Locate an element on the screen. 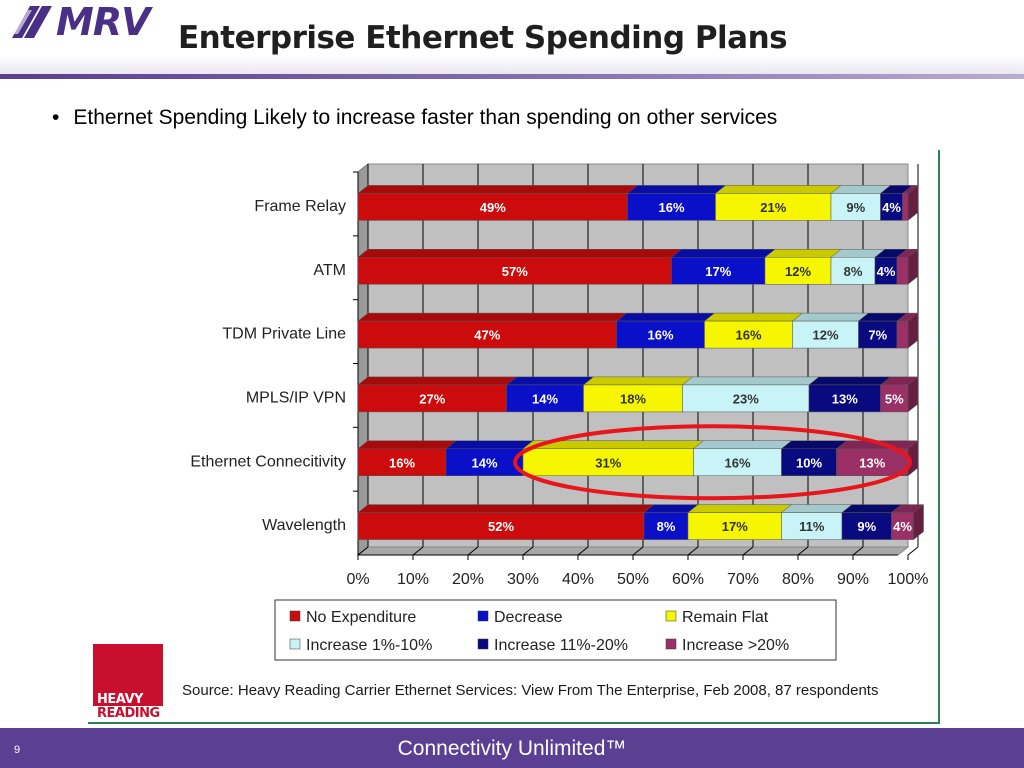 This screenshot has height=768, width=1024. data-label: 9% is located at coordinates (866, 526).